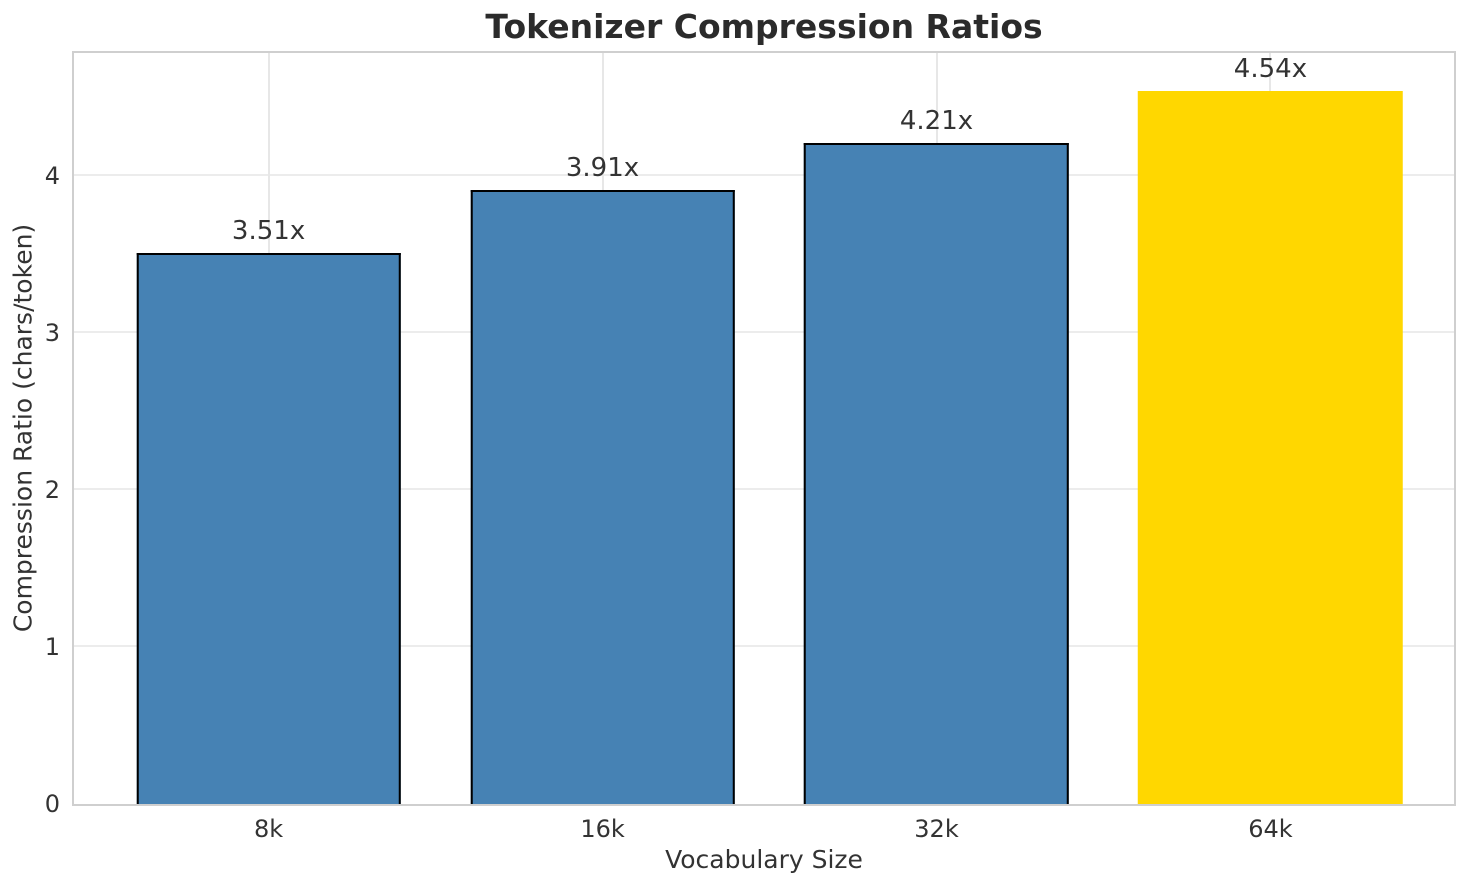 Image resolution: width=1483 pixels, height=885 pixels. What do you see at coordinates (268, 829) in the screenshot?
I see `x-tick-label-8k: 8k` at bounding box center [268, 829].